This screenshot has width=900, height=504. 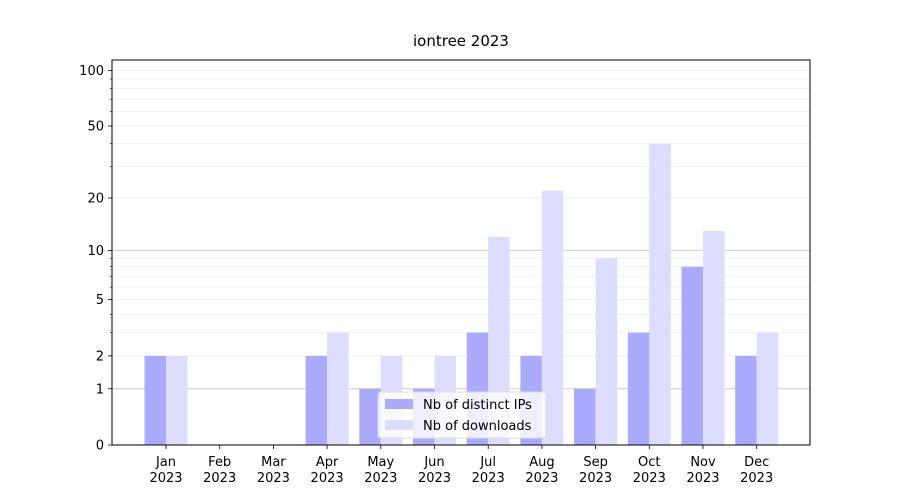 I want to click on legend-box, so click(x=462, y=415).